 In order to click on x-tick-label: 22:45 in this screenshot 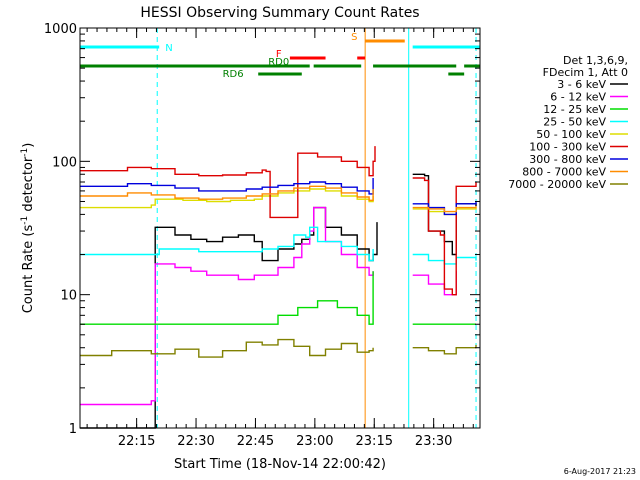, I will do `click(255, 441)`.